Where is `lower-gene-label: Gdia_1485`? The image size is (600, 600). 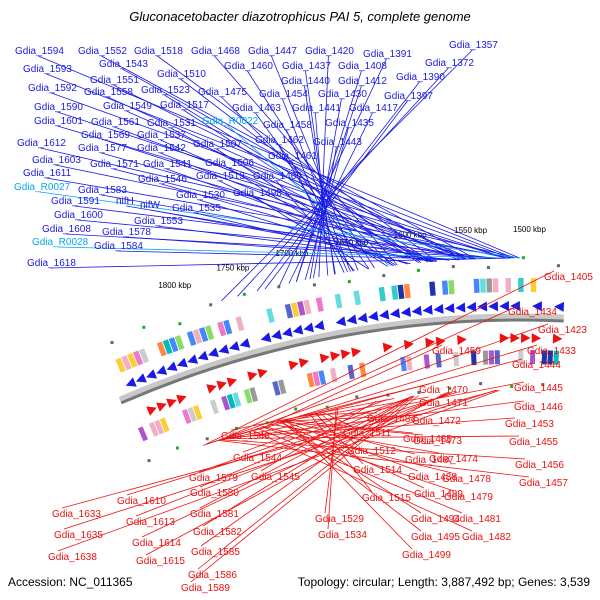
lower-gene-label: Gdia_1485 is located at coordinates (427, 439).